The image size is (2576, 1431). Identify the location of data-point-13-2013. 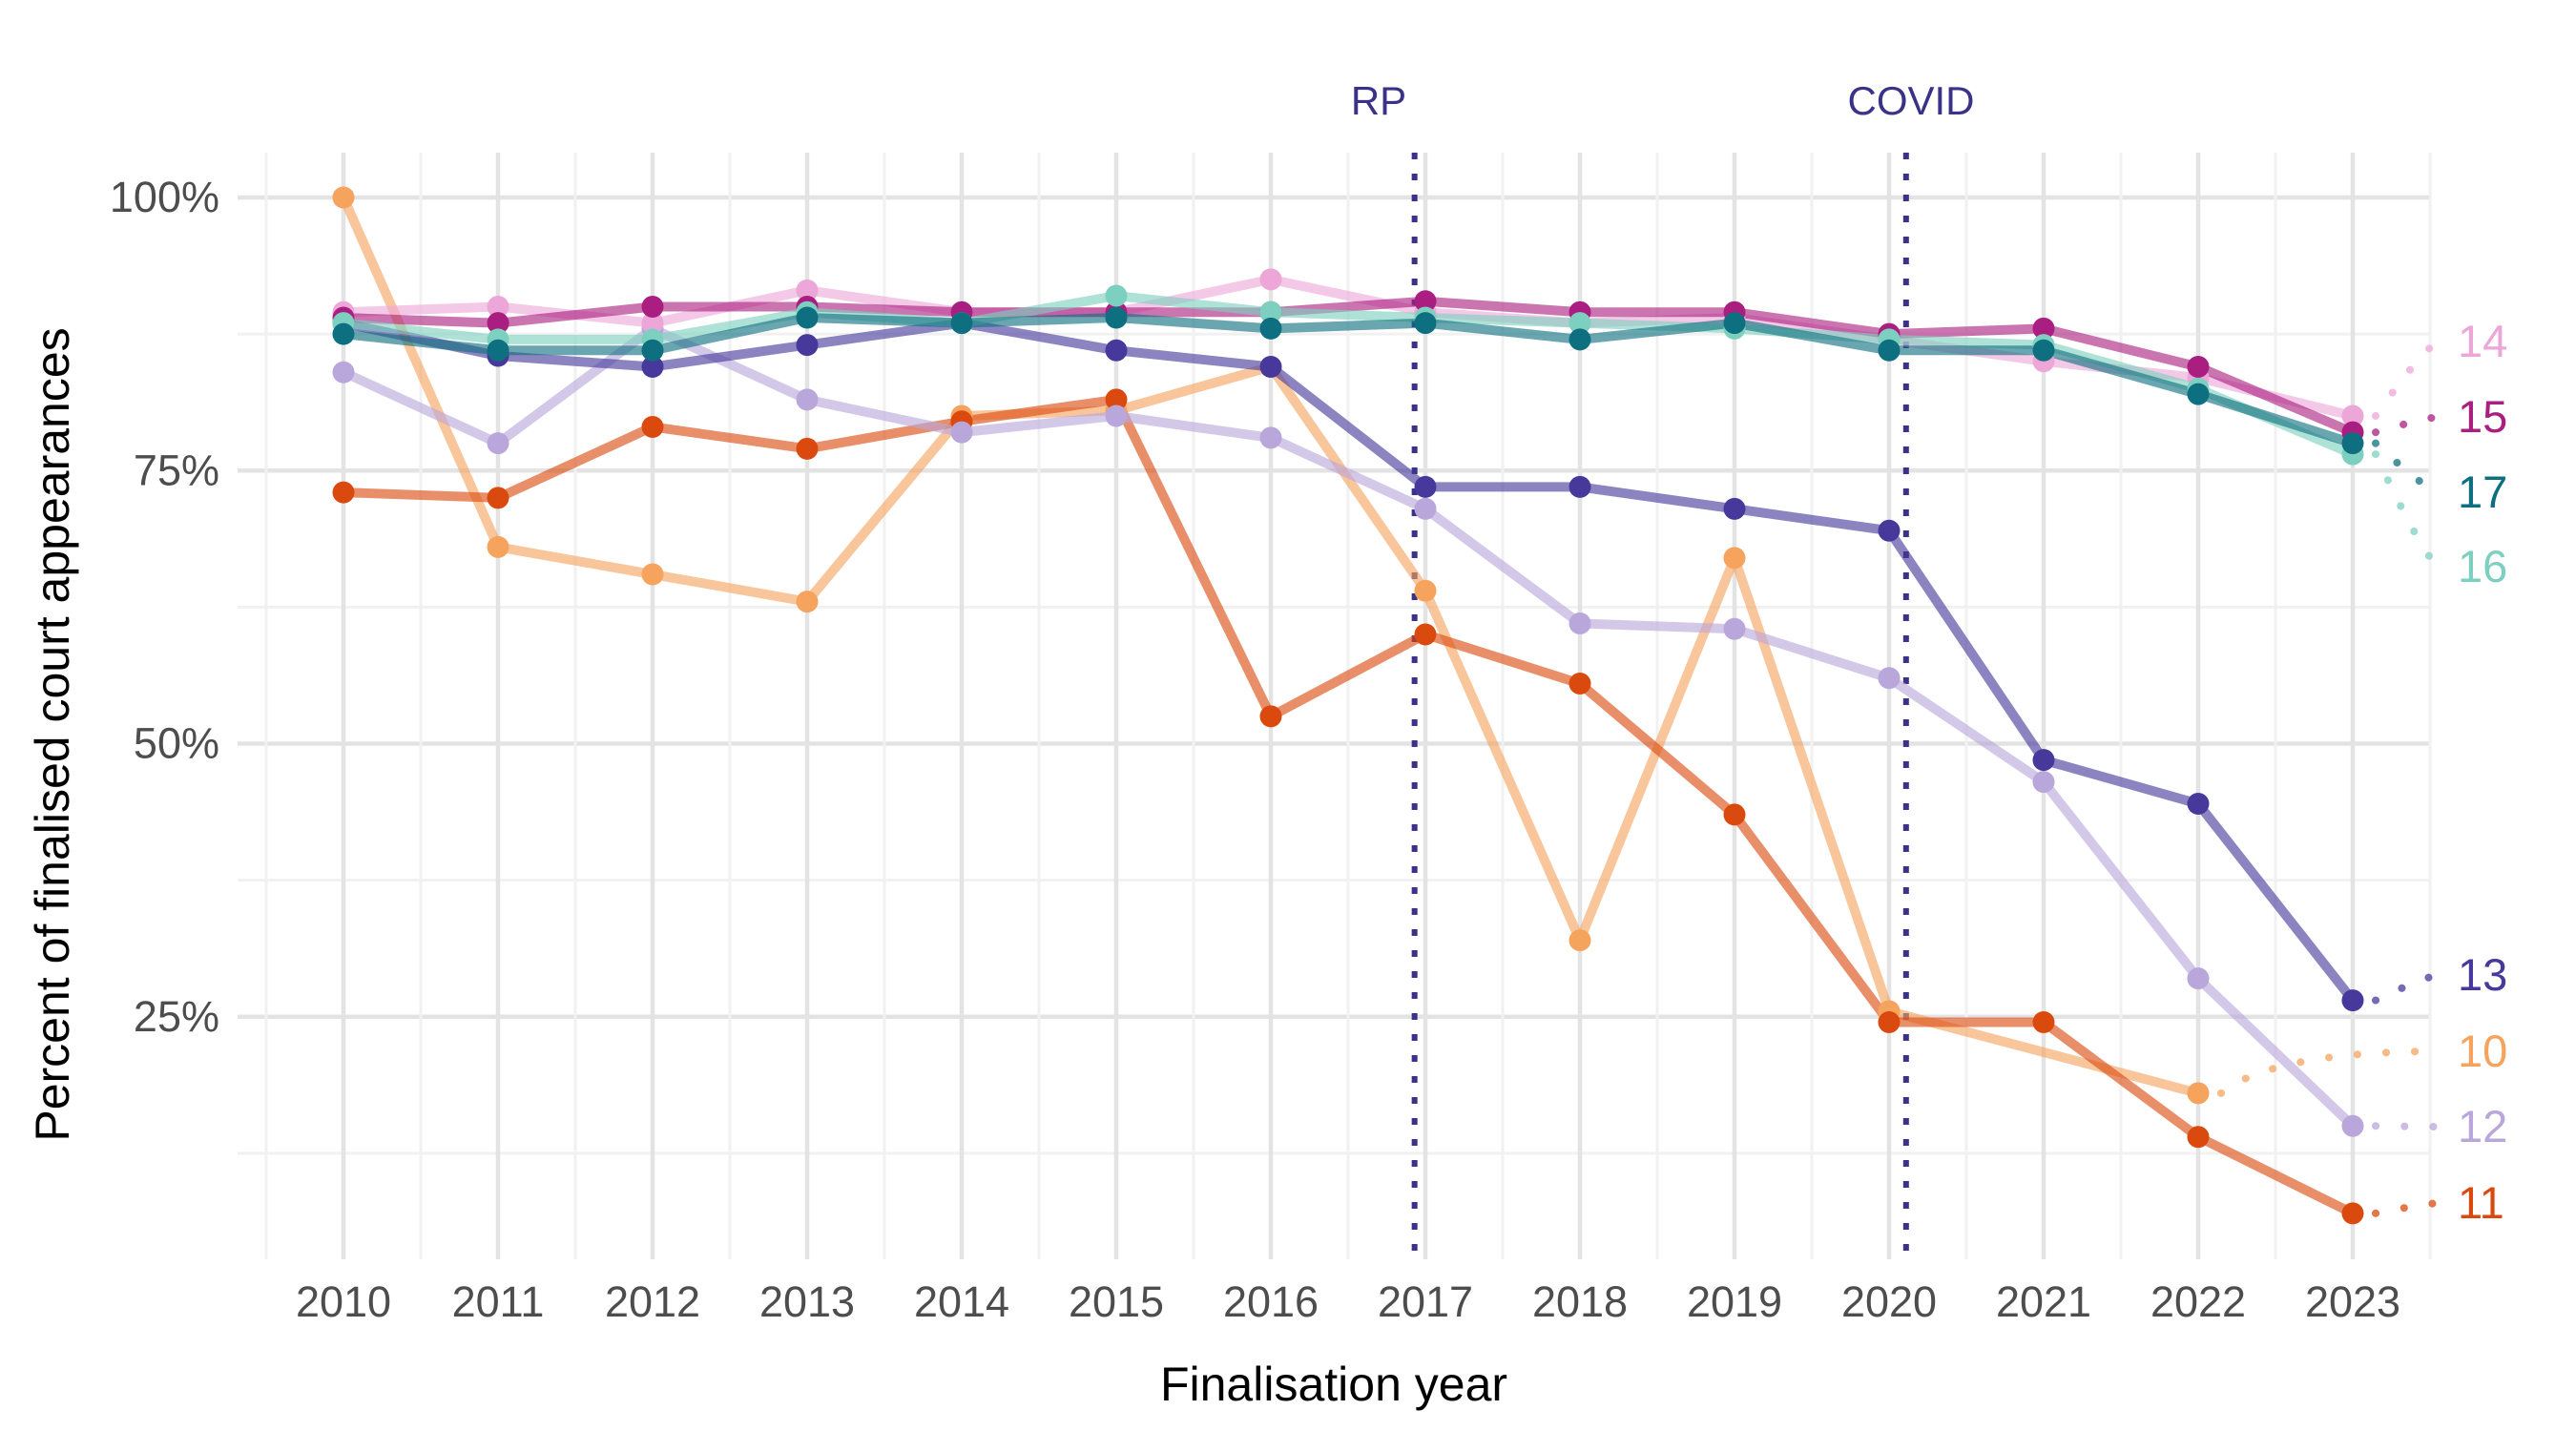
(807, 345).